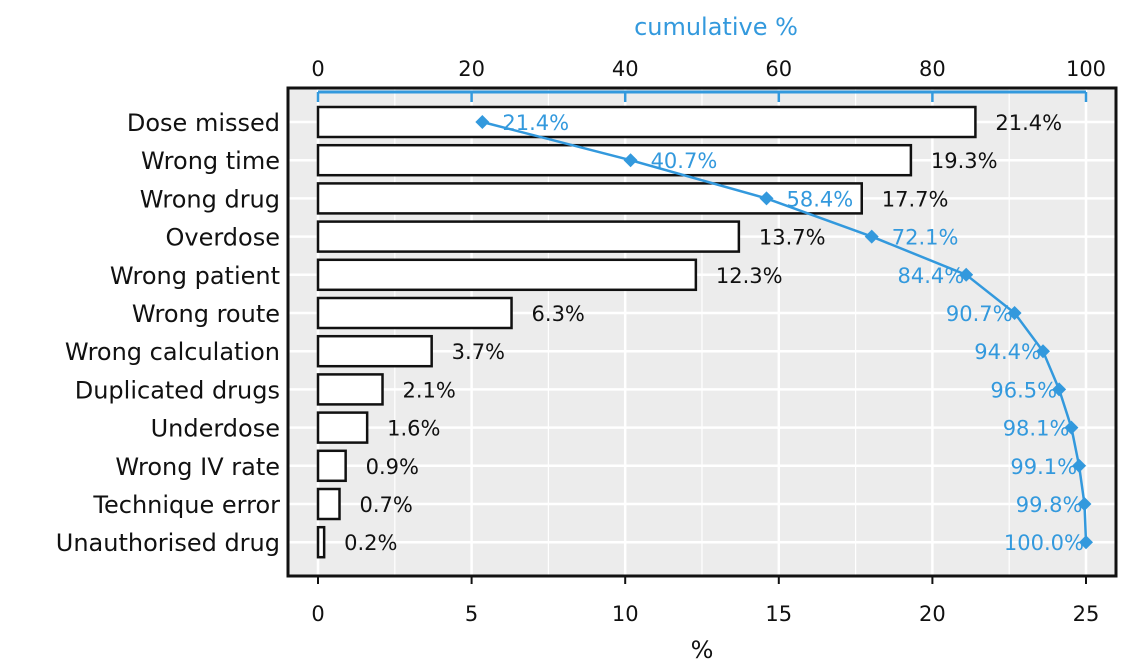 This screenshot has height=665, width=1140. Describe the element at coordinates (1036, 429) in the screenshot. I see `cumulative-value-label: 98.1%` at that location.